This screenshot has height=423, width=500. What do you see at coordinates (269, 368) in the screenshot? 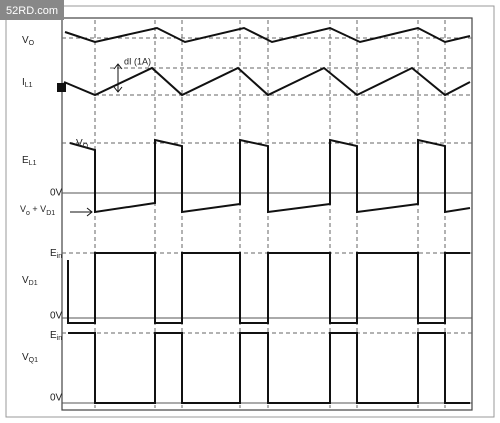
I see `vq1-wave` at bounding box center [269, 368].